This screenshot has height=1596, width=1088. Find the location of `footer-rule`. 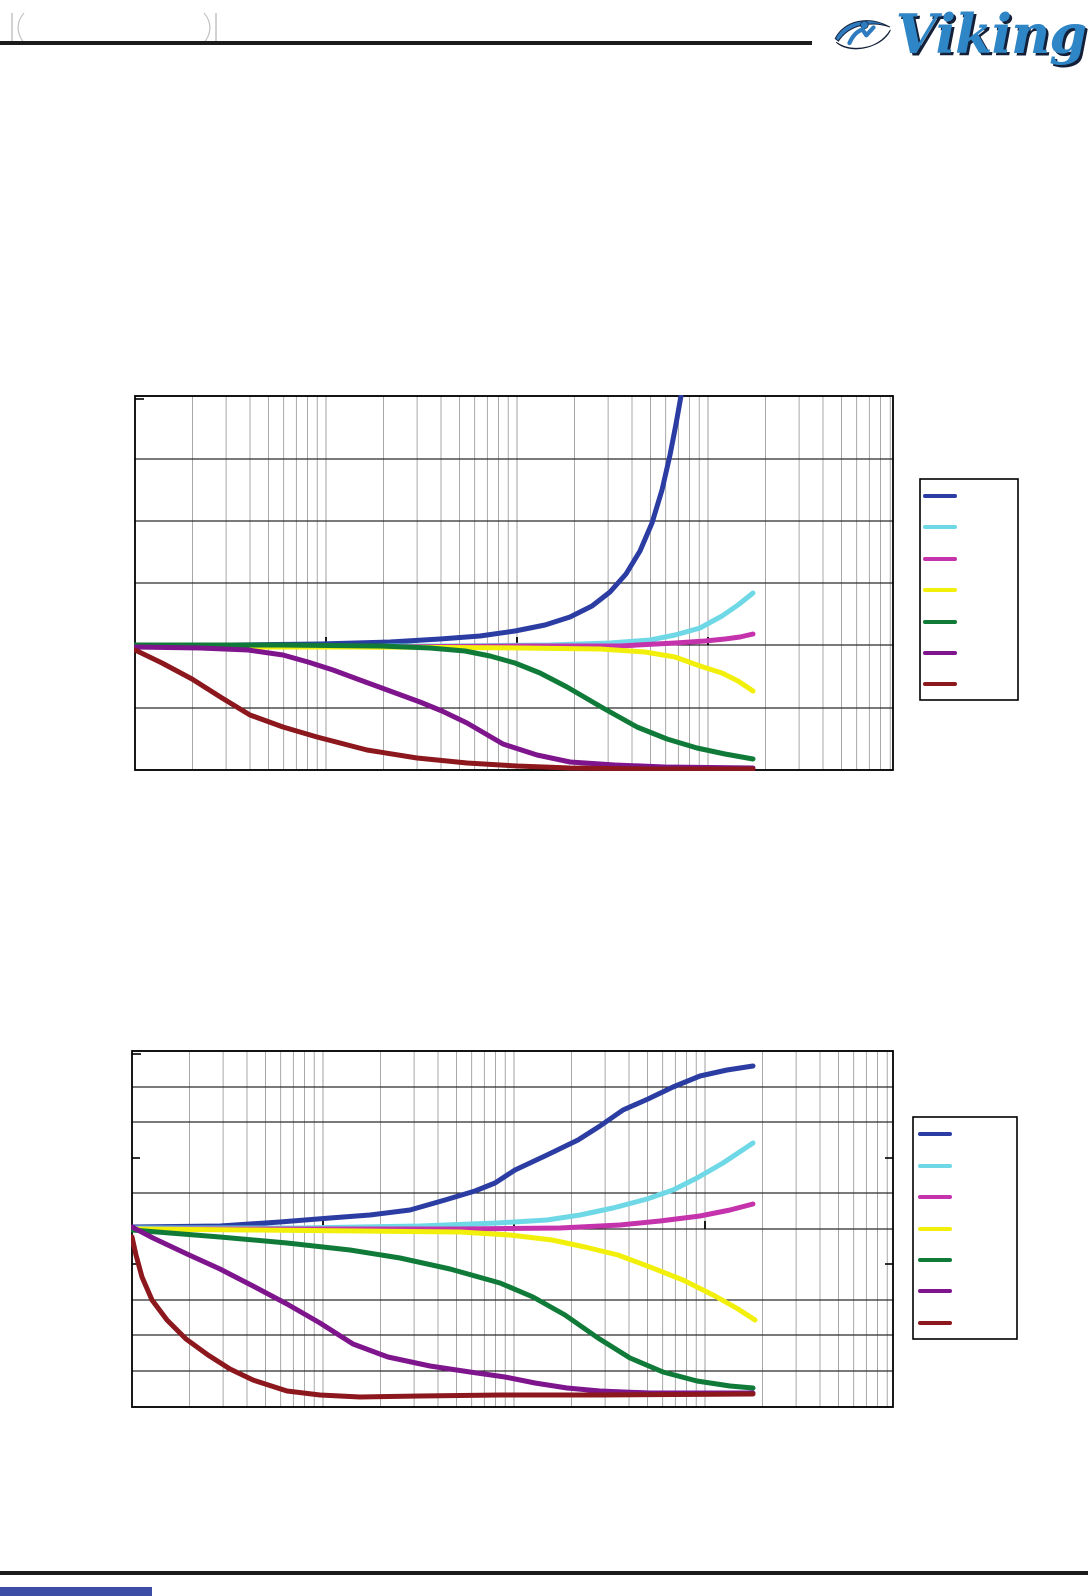

footer-rule is located at coordinates (544, 1573).